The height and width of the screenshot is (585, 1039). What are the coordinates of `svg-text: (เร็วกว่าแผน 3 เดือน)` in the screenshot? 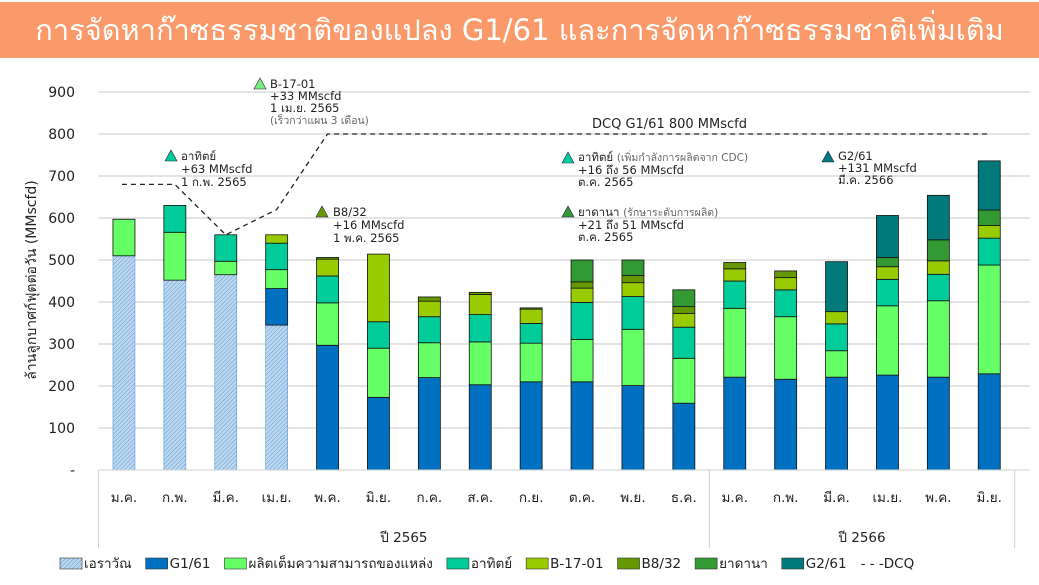 It's located at (319, 120).